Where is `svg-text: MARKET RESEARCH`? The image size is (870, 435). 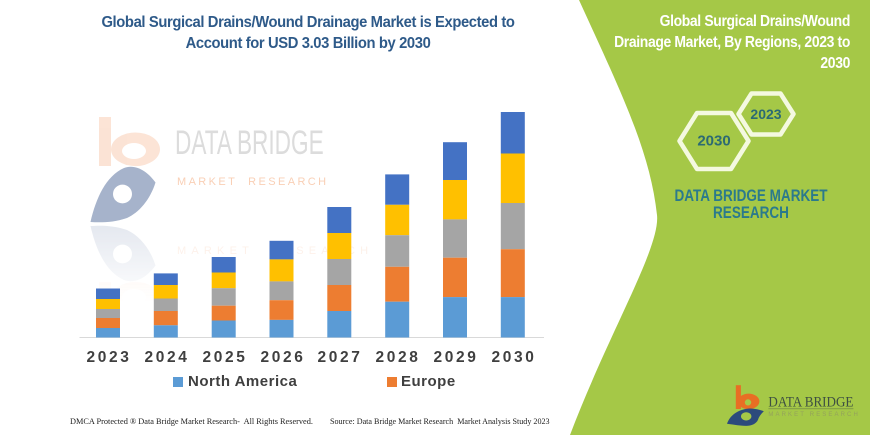 svg-text: MARKET RESEARCH is located at coordinates (814, 415).